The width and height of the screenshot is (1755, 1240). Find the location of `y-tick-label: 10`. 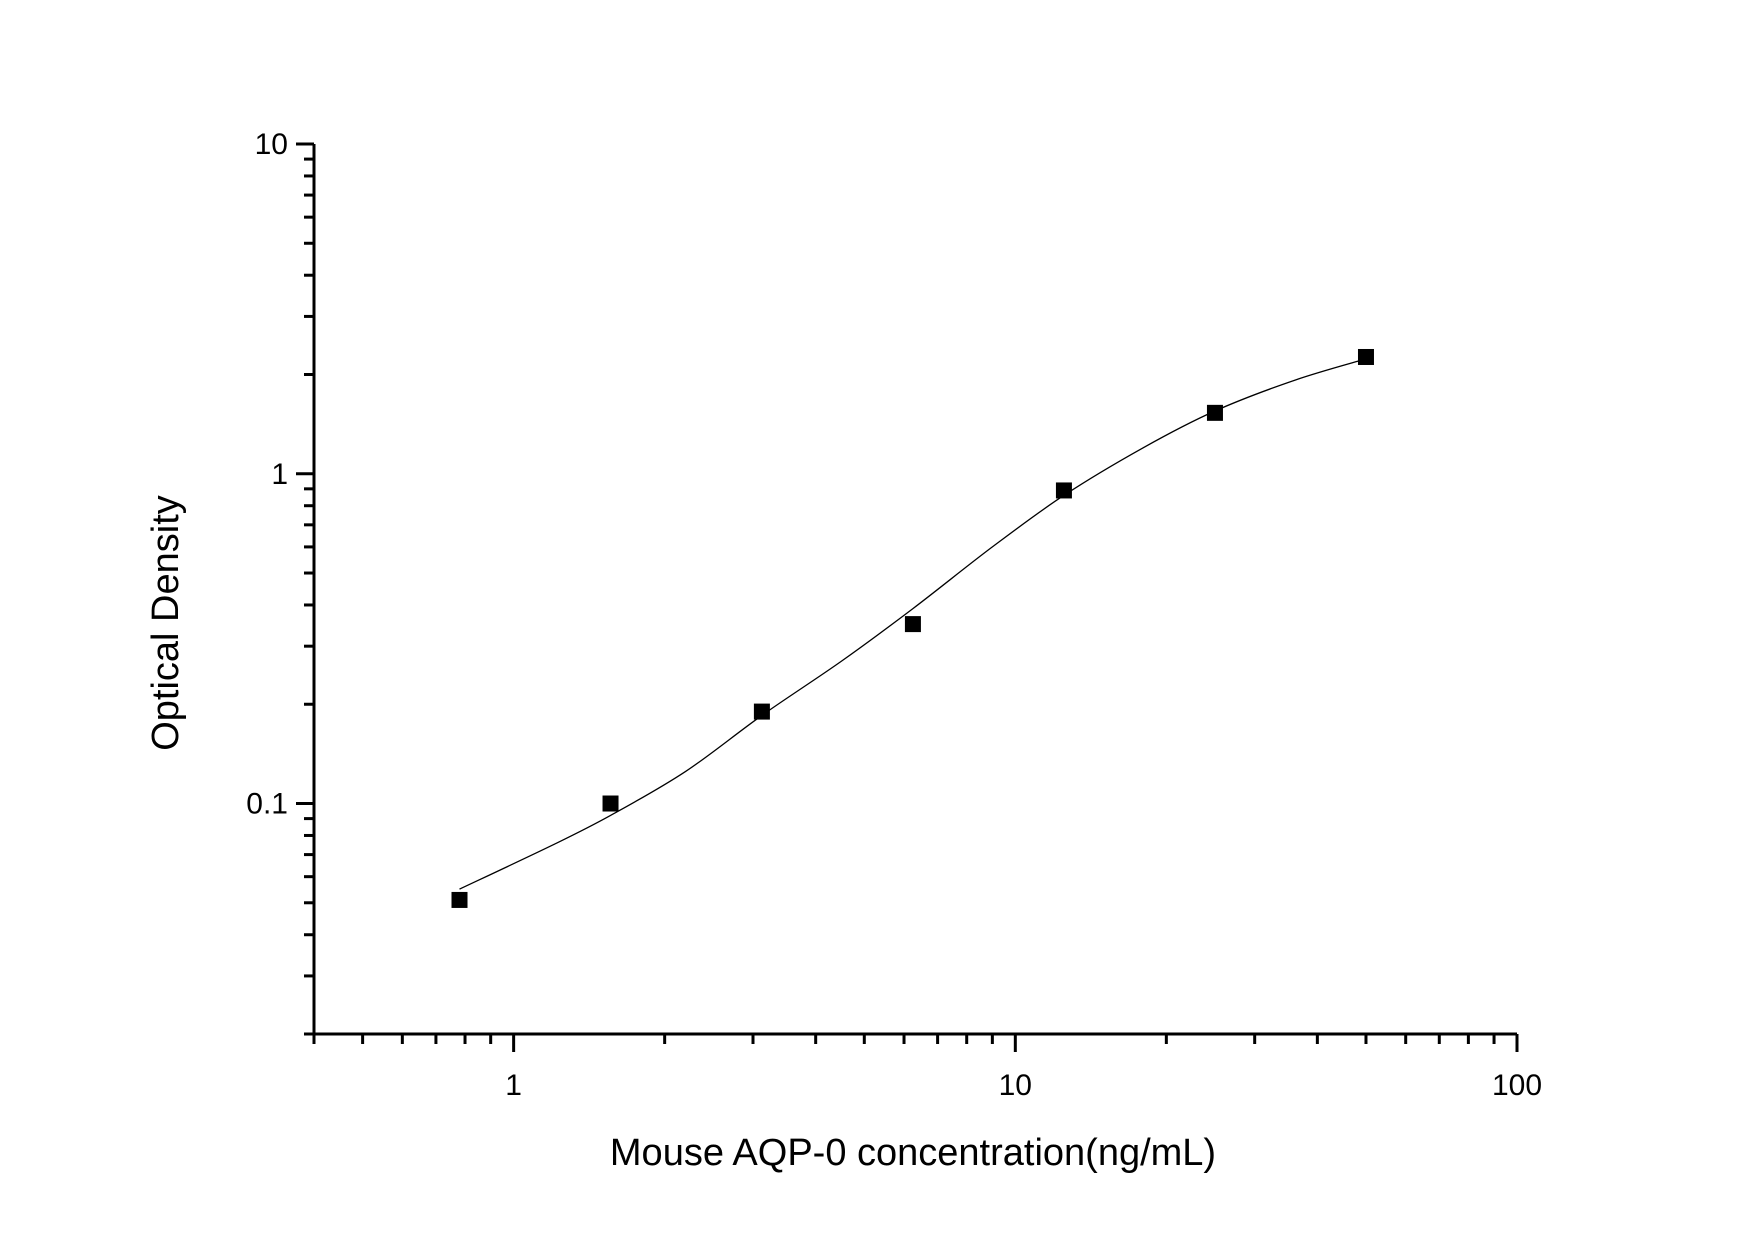

y-tick-label: 10 is located at coordinates (271, 144).